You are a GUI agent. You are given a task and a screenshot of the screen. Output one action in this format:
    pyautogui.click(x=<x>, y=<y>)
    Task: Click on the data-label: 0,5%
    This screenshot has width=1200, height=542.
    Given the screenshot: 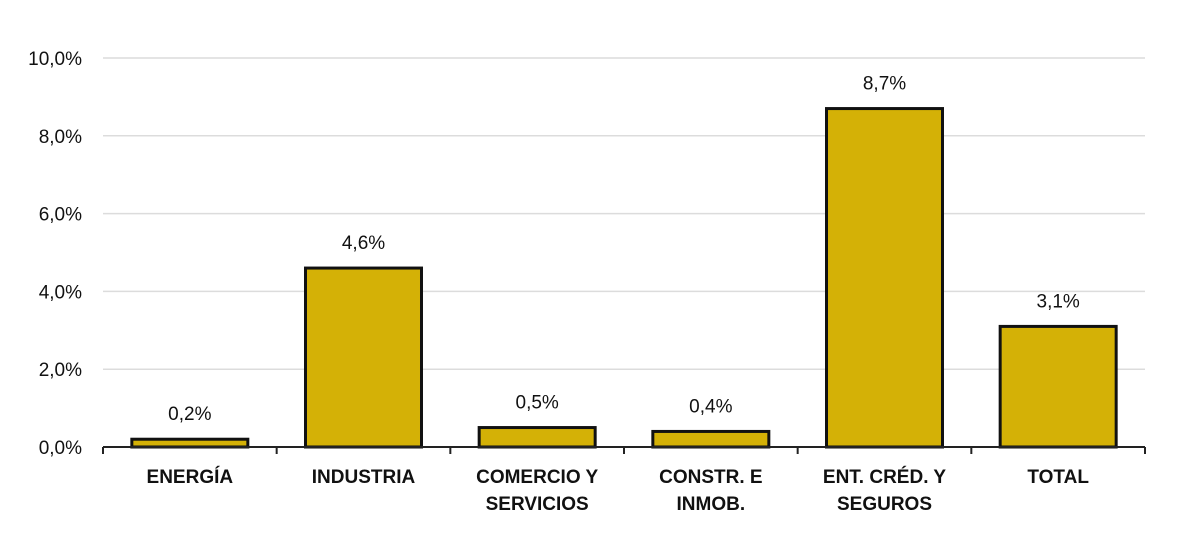 What is the action you would take?
    pyautogui.click(x=537, y=403)
    